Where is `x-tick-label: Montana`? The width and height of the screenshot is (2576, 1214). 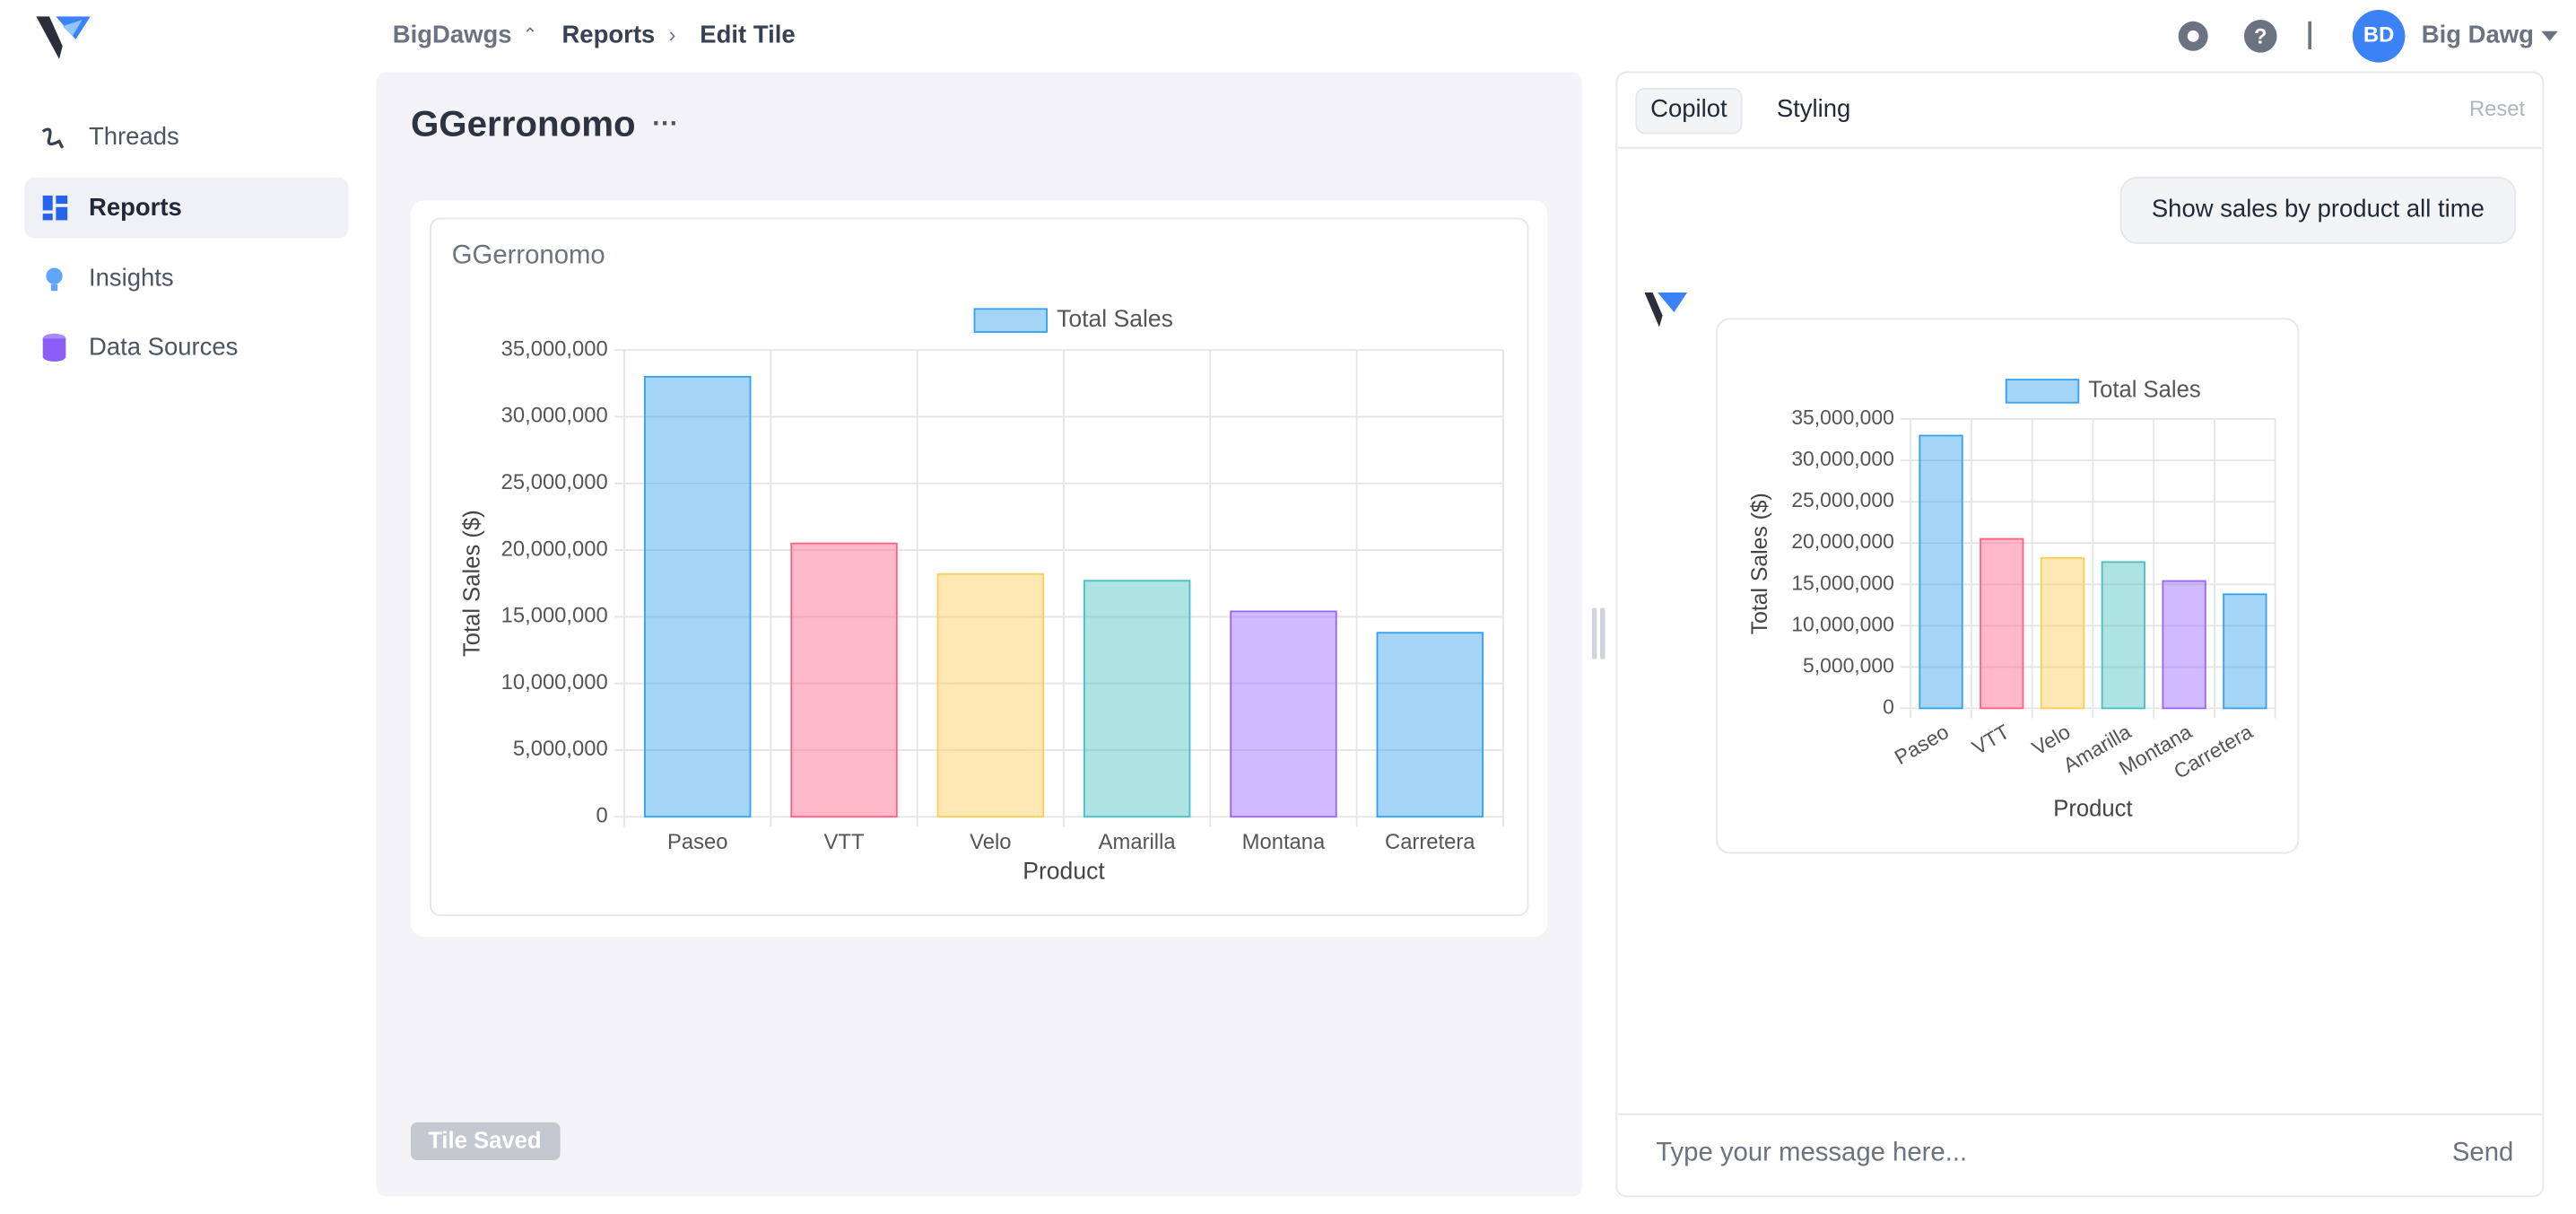 x-tick-label: Montana is located at coordinates (1284, 842).